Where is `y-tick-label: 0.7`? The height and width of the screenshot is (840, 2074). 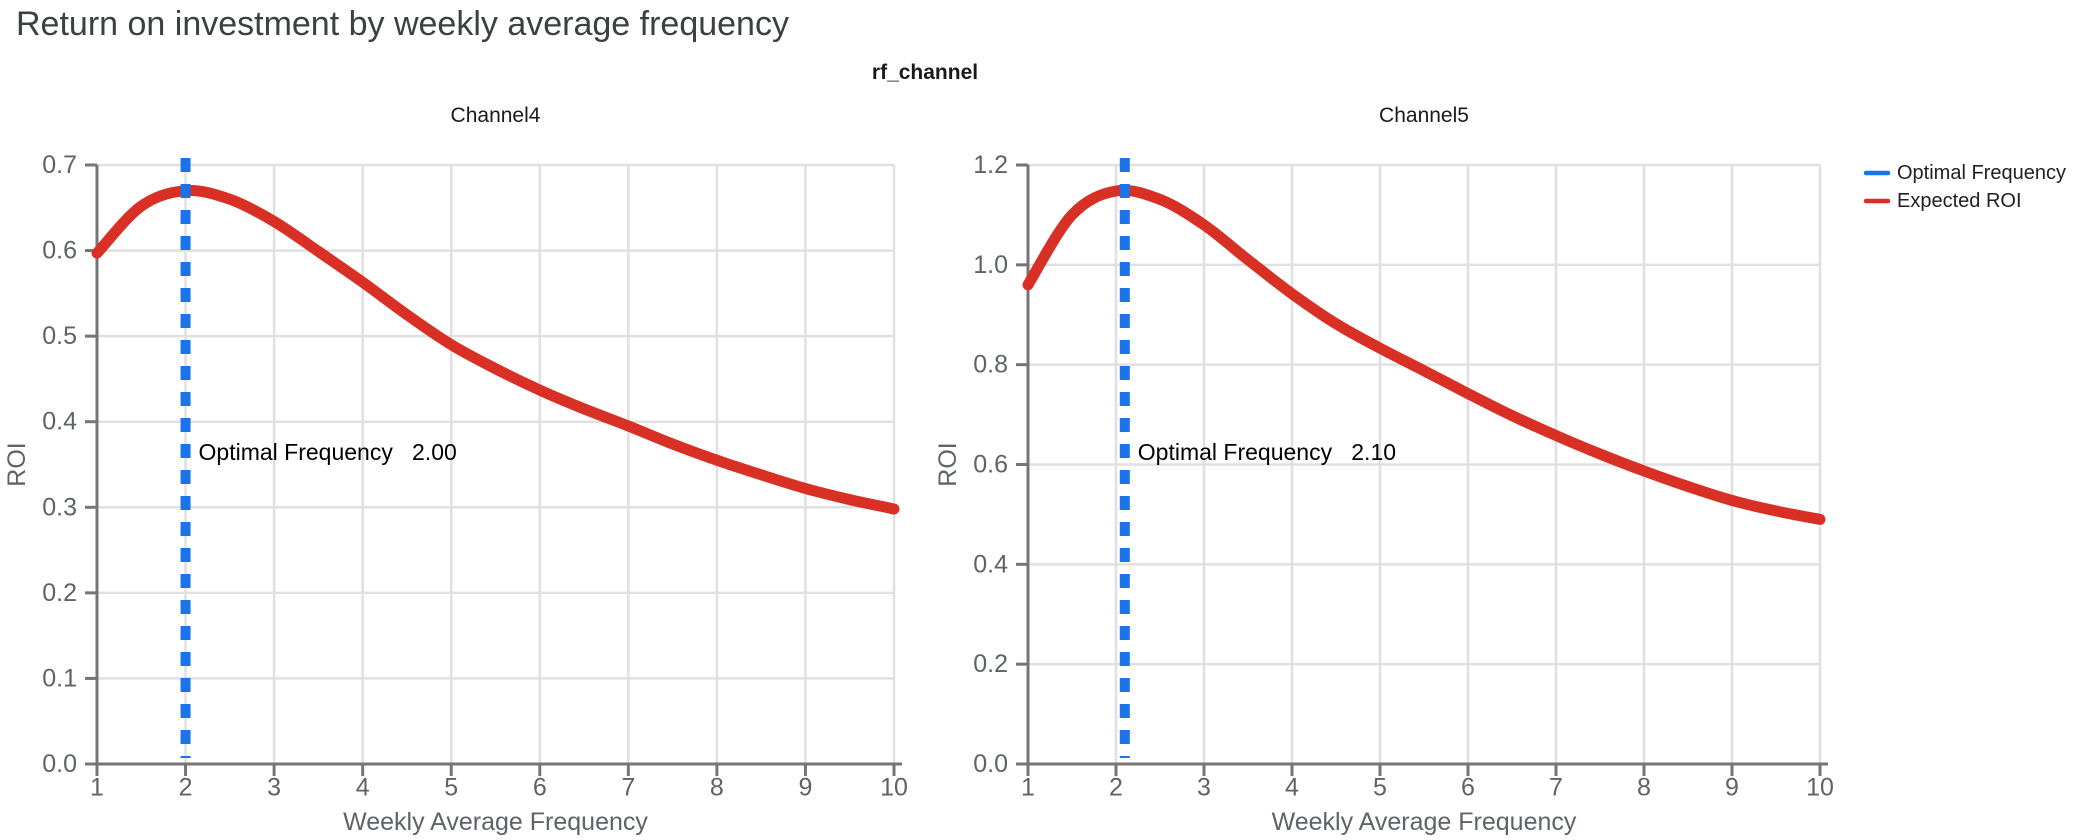 y-tick-label: 0.7 is located at coordinates (59, 165).